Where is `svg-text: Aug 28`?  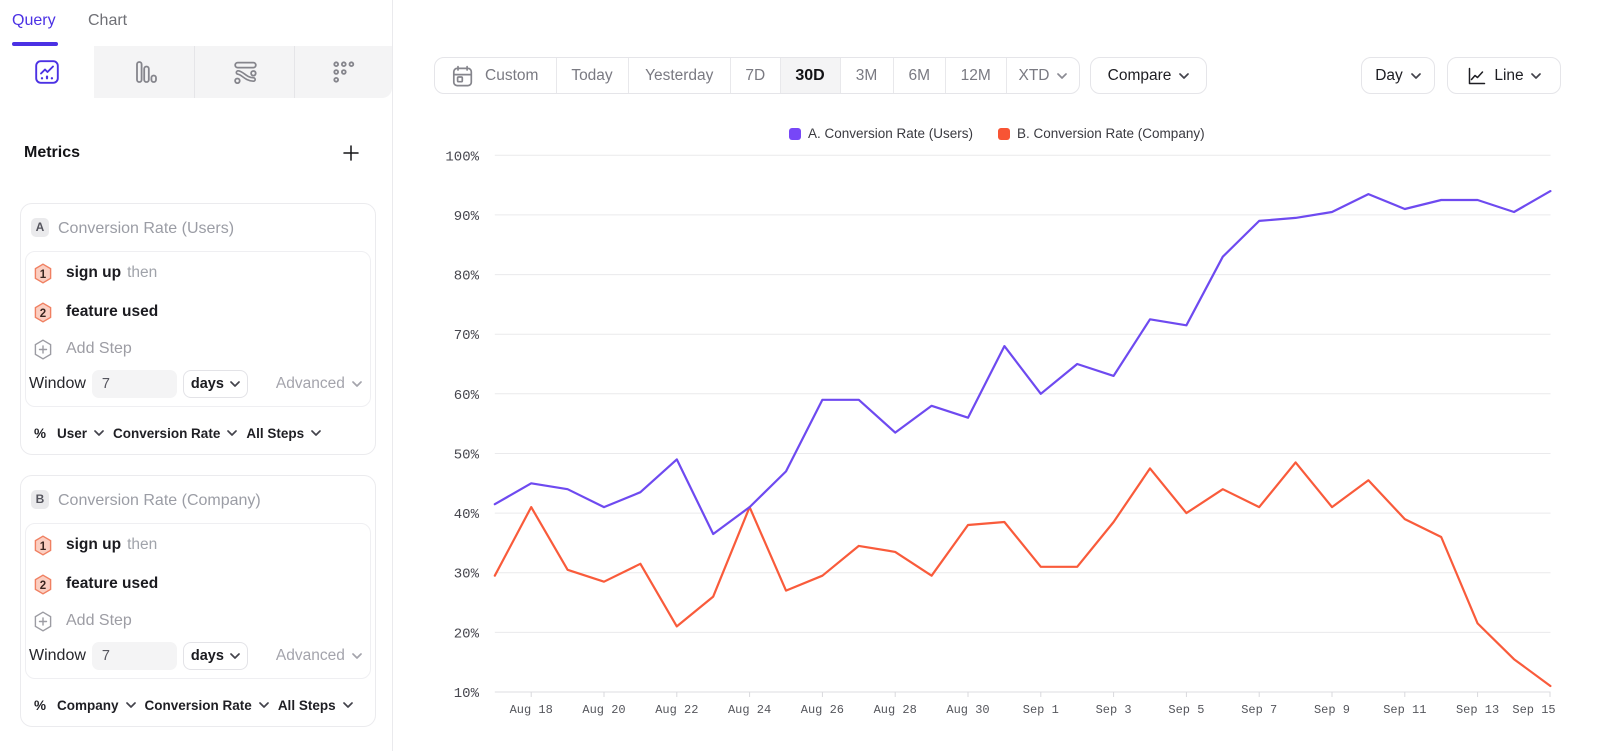
svg-text: Aug 28 is located at coordinates (895, 710).